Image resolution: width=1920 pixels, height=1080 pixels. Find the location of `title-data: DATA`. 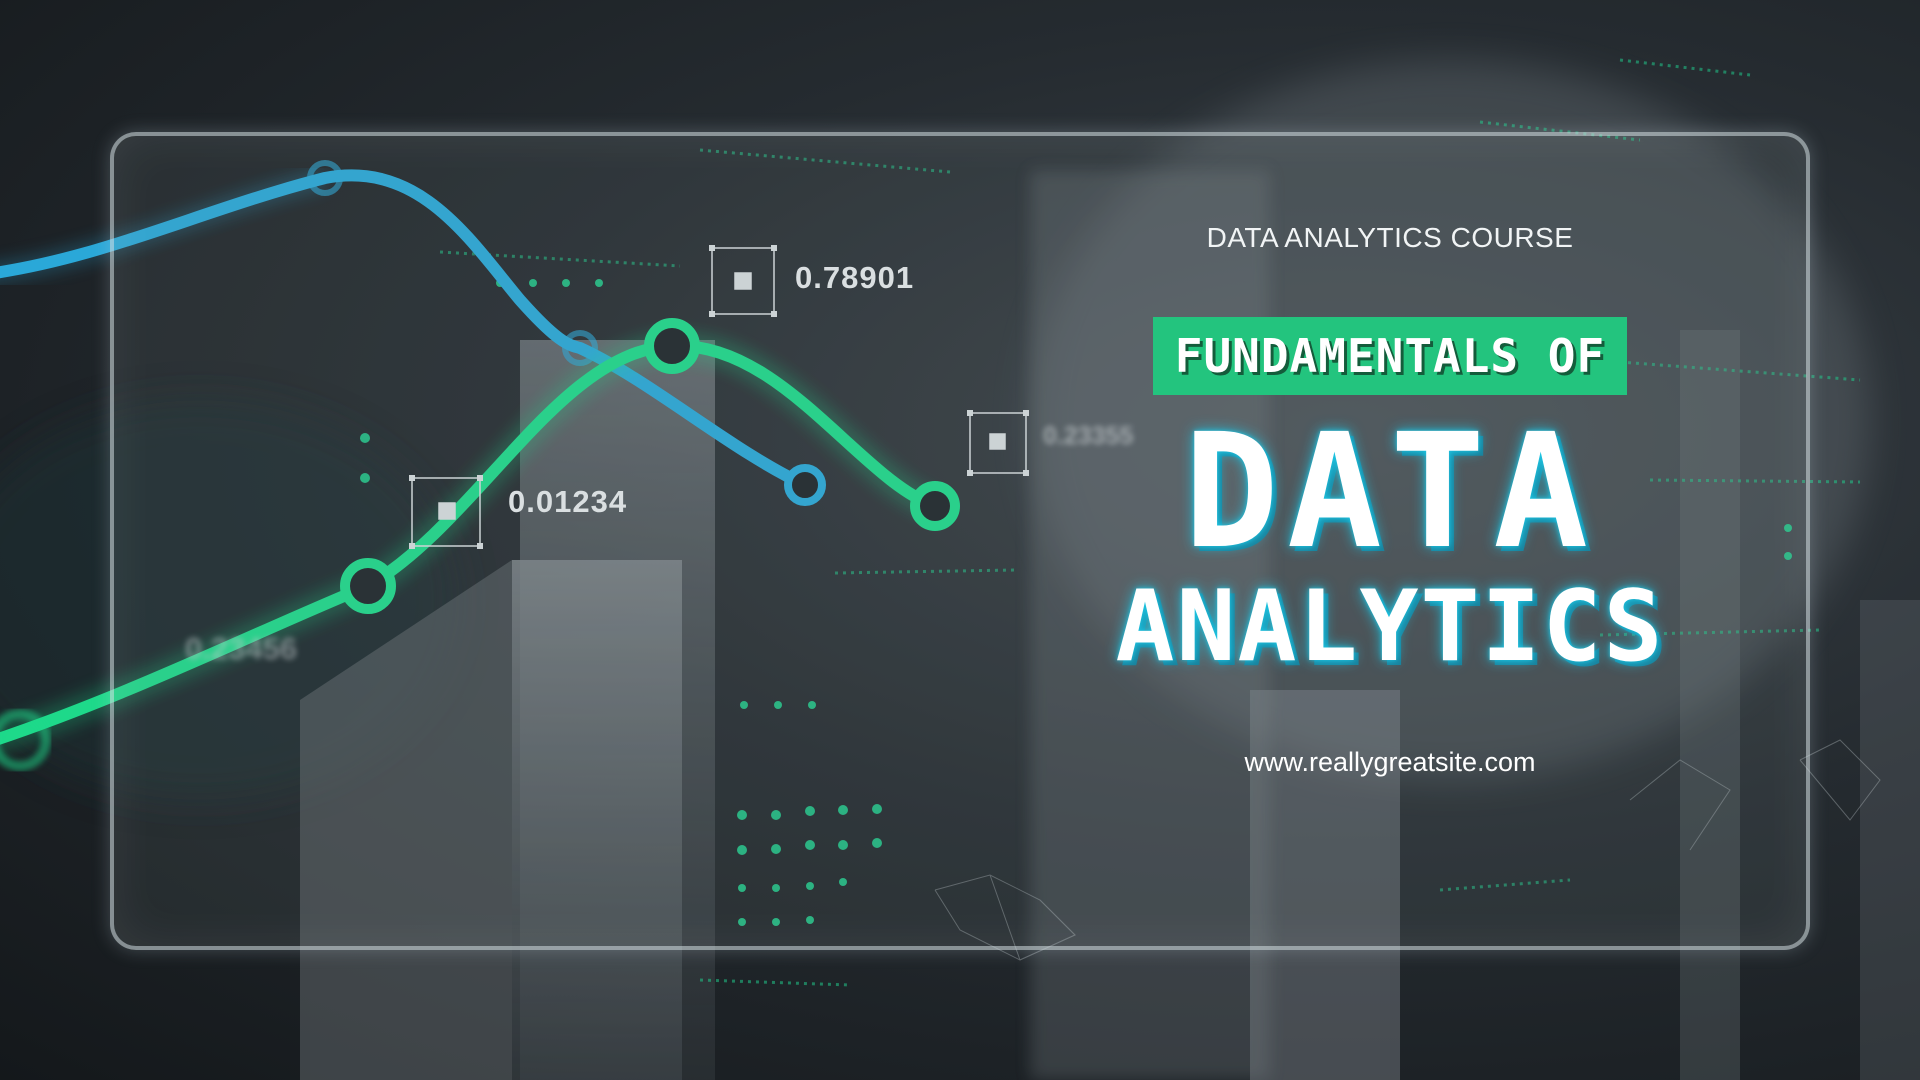

title-data: DATA is located at coordinates (1390, 492).